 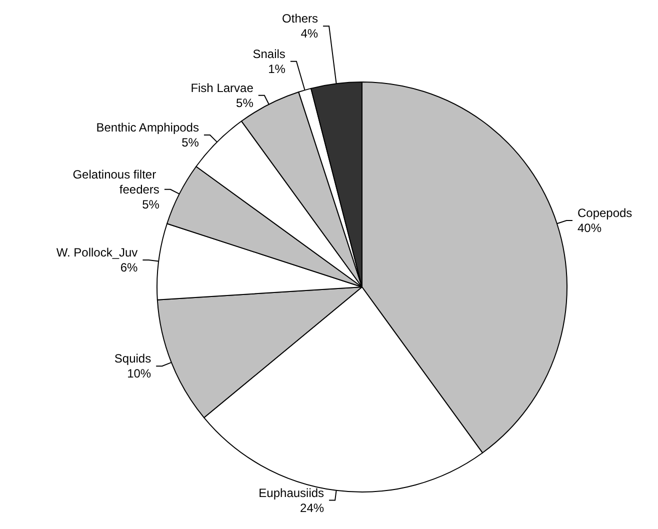 What do you see at coordinates (269, 53) in the screenshot?
I see `slice-label: Snails` at bounding box center [269, 53].